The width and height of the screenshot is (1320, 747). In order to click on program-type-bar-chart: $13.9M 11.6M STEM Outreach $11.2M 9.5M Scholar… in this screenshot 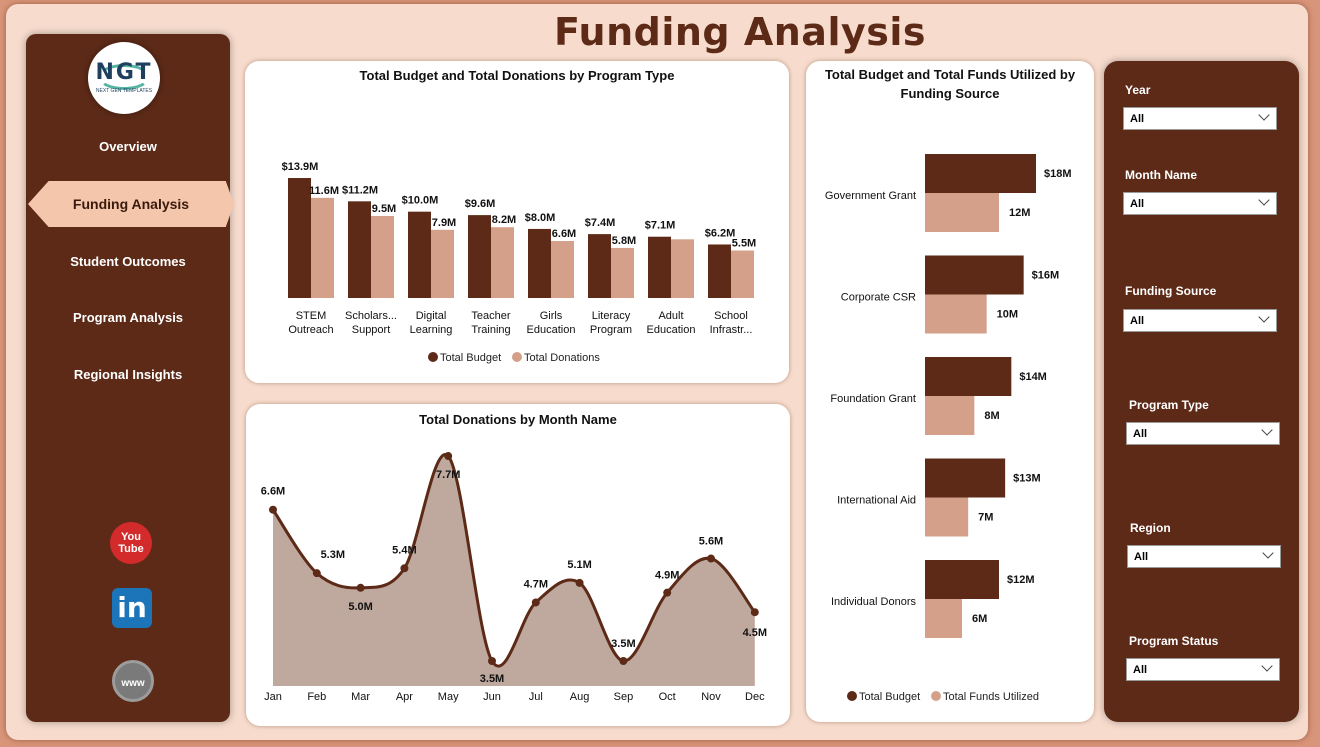, I will do `click(519, 262)`.